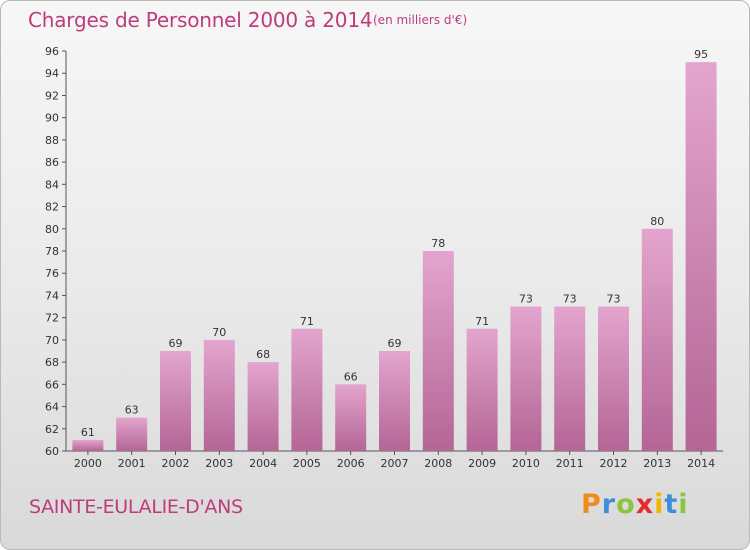 This screenshot has height=550, width=750. I want to click on value-label-2005: 71, so click(307, 321).